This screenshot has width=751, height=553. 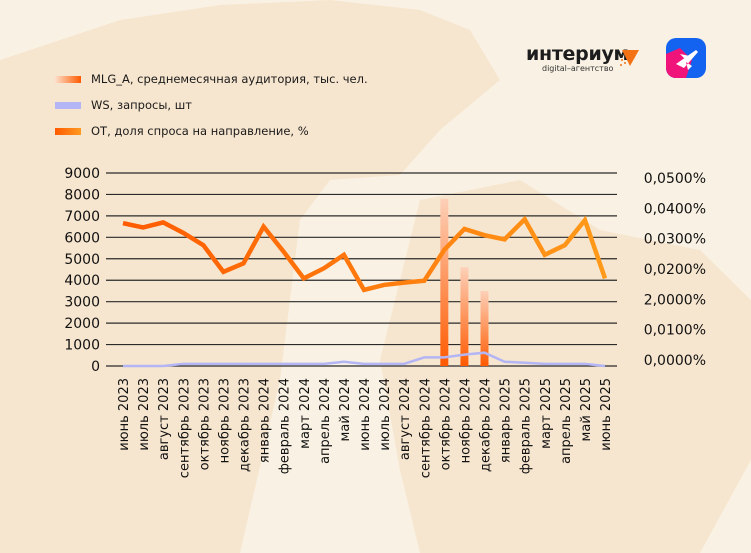 I want to click on logo-tagline: digital–агентство, so click(x=578, y=68).